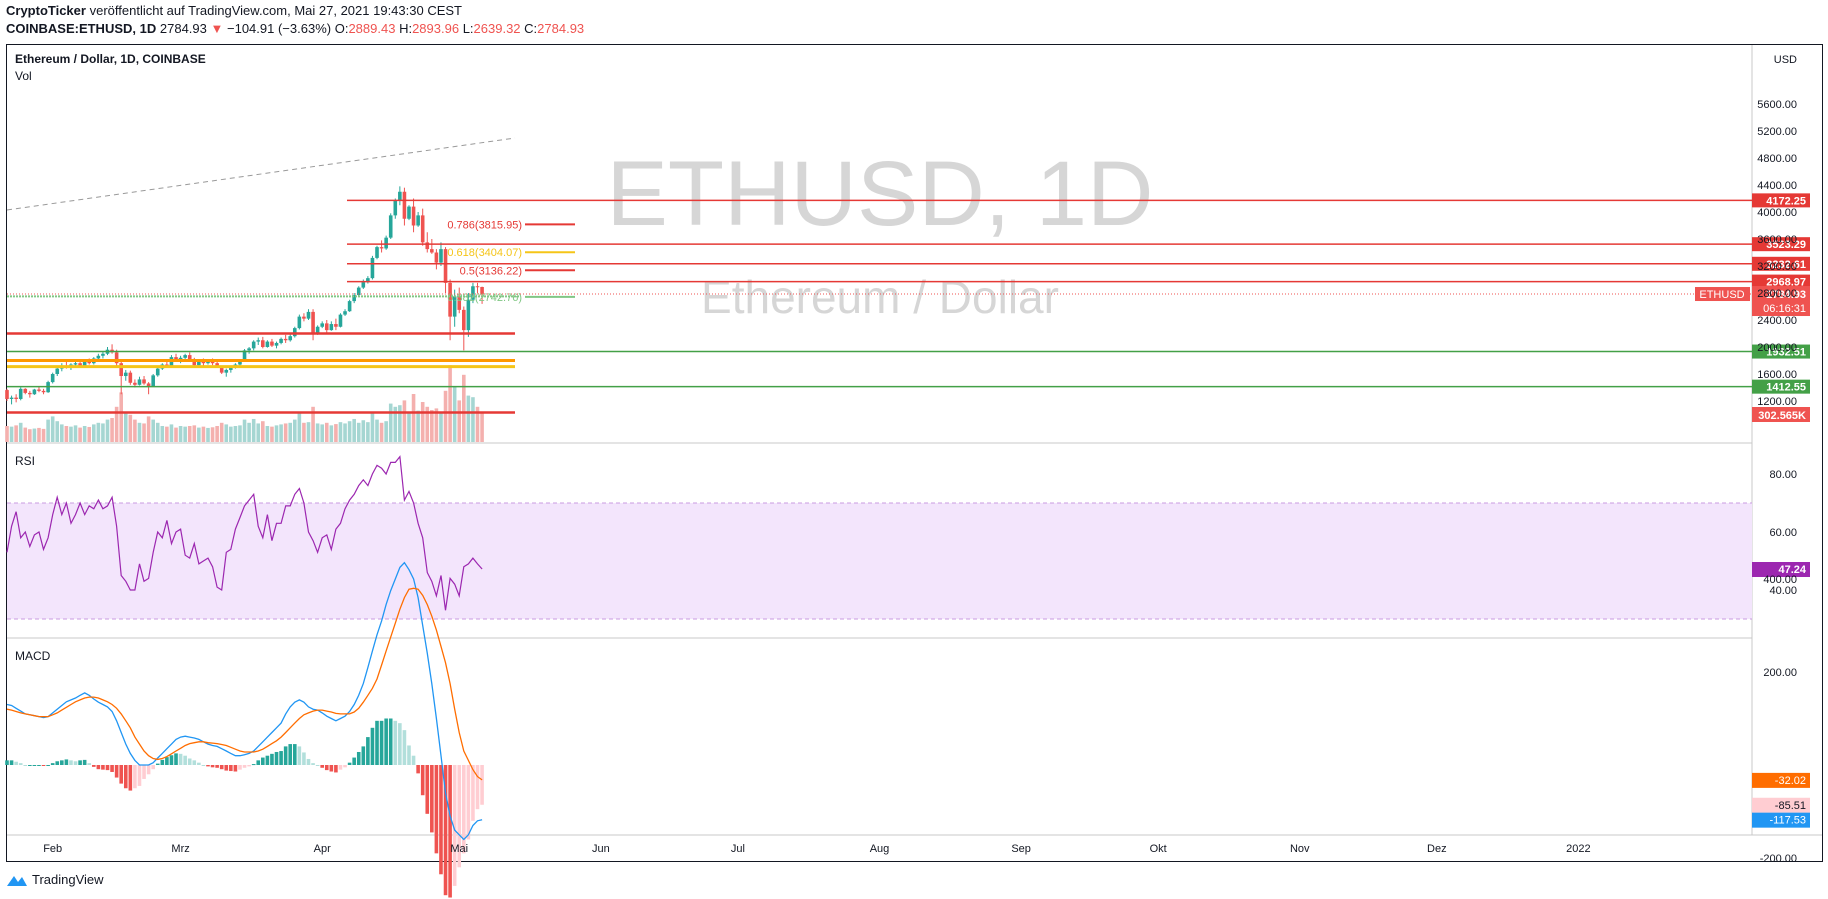 The width and height of the screenshot is (1828, 899). Describe the element at coordinates (180, 849) in the screenshot. I see `time-axis-tick: Mrz` at that location.